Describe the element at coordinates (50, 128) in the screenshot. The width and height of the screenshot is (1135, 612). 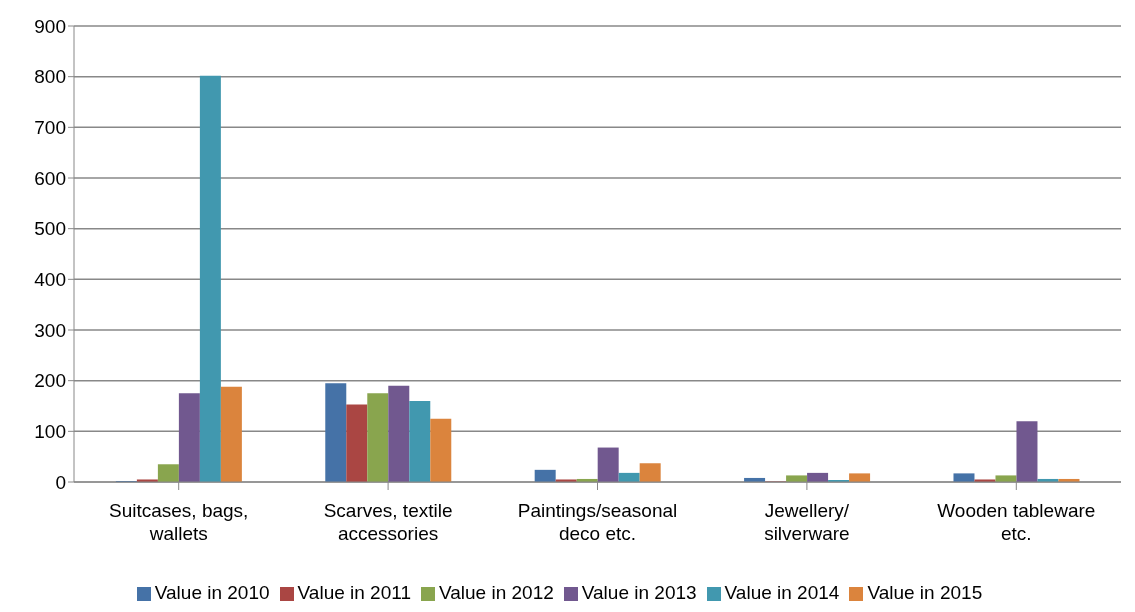
I see `y-tick-label: 700` at that location.